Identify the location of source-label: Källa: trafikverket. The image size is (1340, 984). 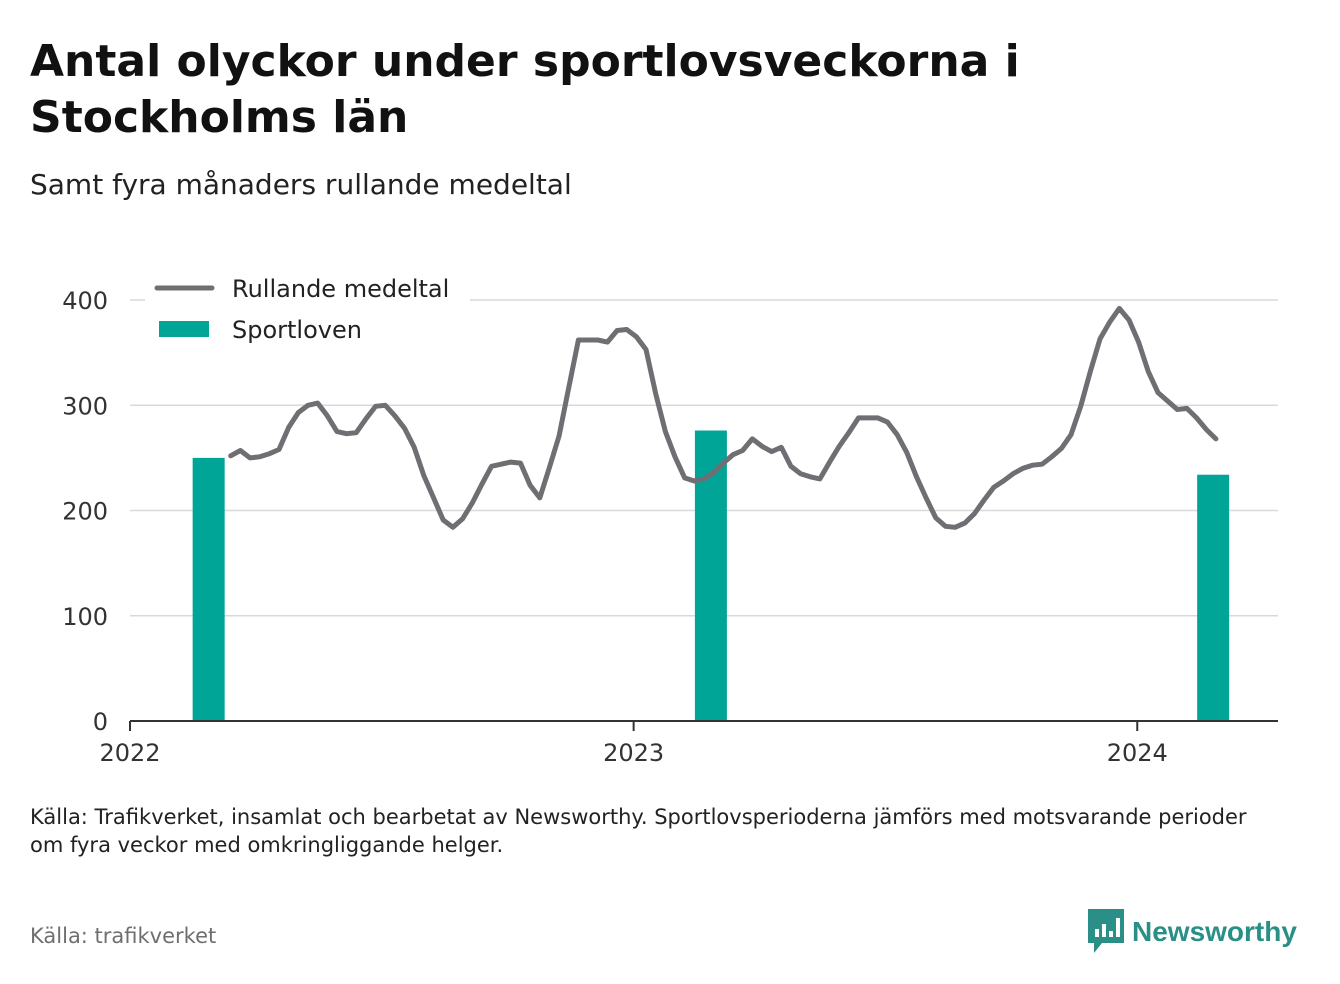
(123, 936).